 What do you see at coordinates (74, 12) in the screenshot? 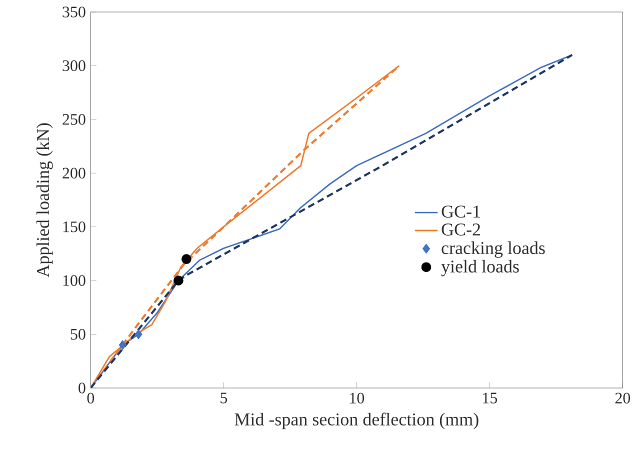
I see `y-tick-label: 350` at bounding box center [74, 12].